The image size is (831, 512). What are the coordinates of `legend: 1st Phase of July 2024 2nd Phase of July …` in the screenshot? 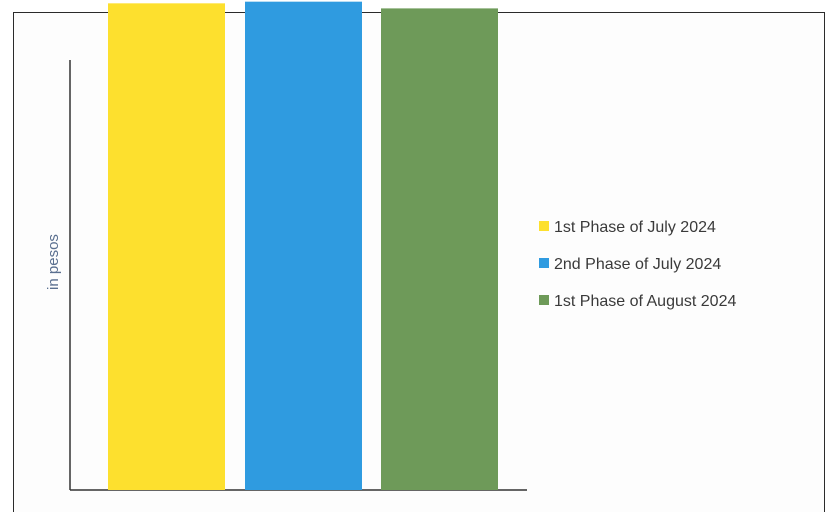 It's located at (637, 264).